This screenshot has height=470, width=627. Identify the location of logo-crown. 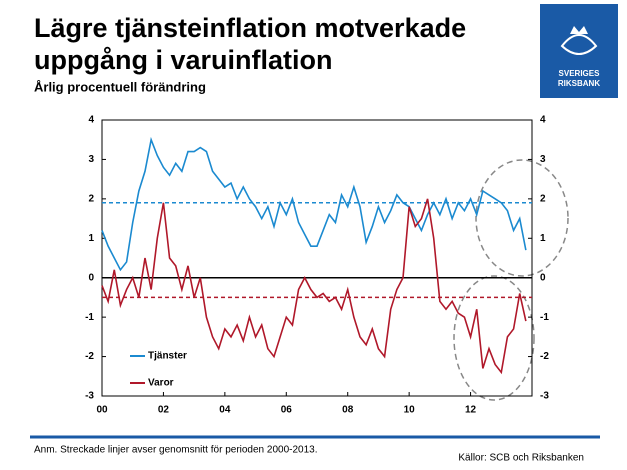
(579, 30).